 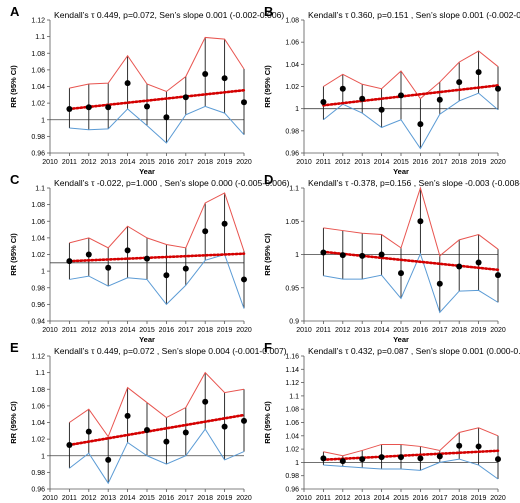 What do you see at coordinates (292, 450) in the screenshot?
I see `y-tick-label: 1.02` at bounding box center [292, 450].